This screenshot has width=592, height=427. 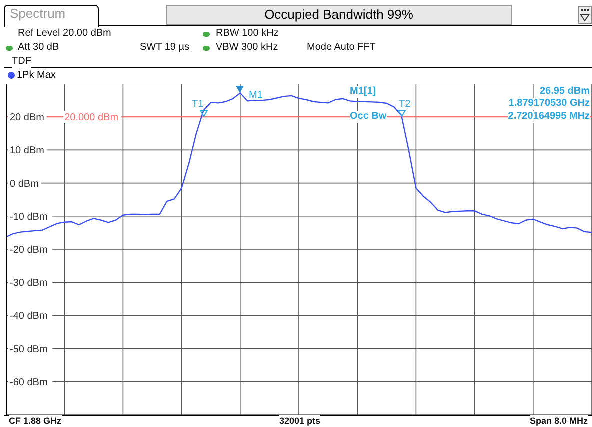 I want to click on annotation: 1.879170530 GHz, so click(x=549, y=104).